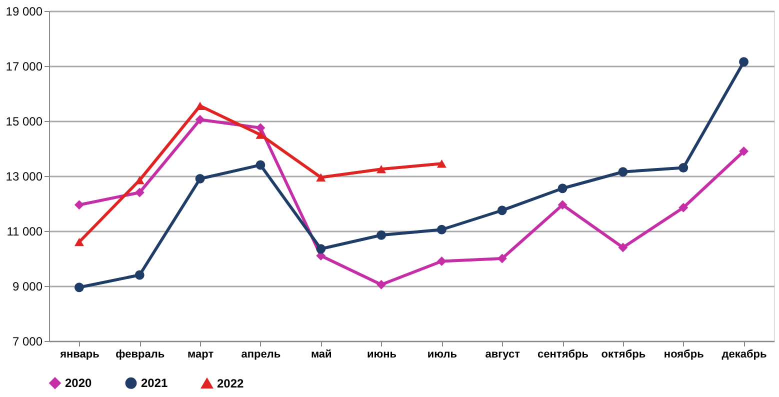  Describe the element at coordinates (201, 354) in the screenshot. I see `x-tick-label: март` at that location.